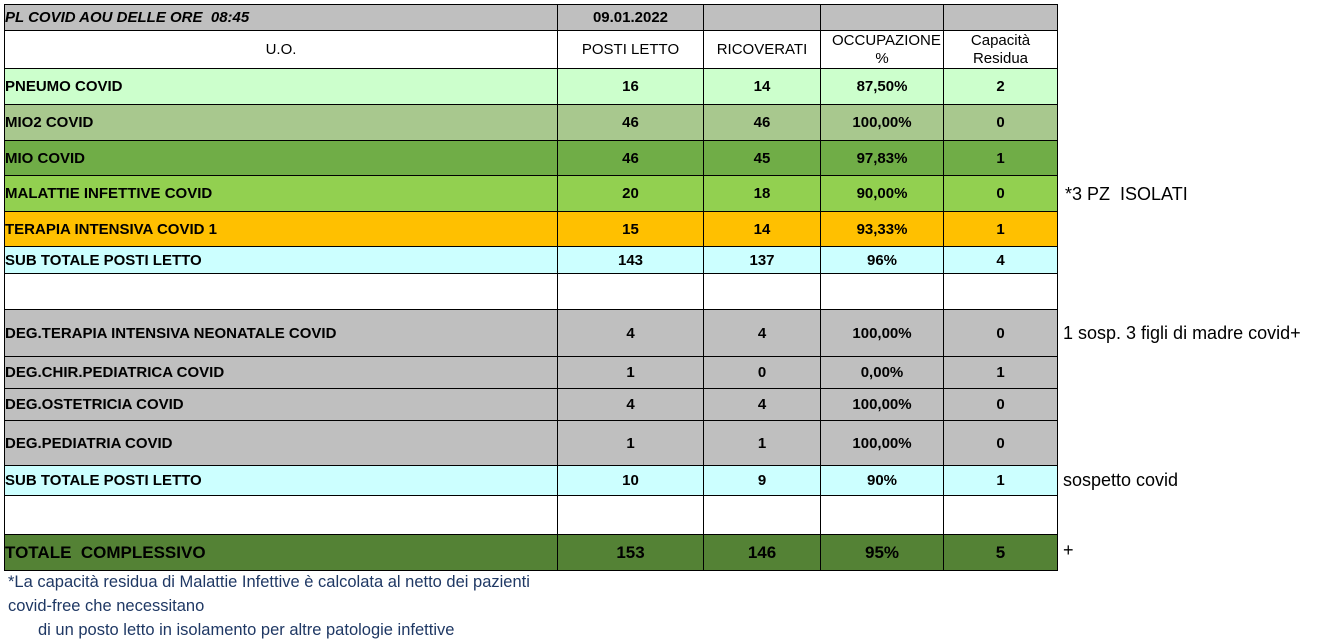 The image size is (1331, 639). Describe the element at coordinates (1068, 549) in the screenshot. I see `note-pediatria-line2: +` at that location.